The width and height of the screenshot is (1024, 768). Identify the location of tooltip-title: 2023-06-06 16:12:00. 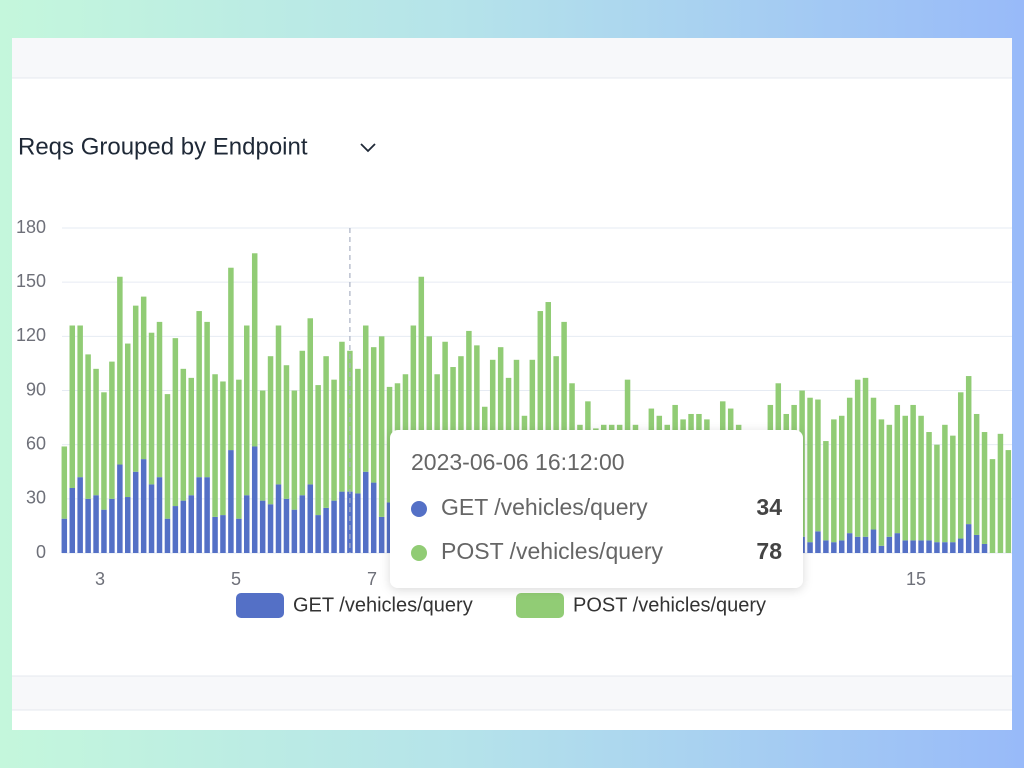
(518, 462).